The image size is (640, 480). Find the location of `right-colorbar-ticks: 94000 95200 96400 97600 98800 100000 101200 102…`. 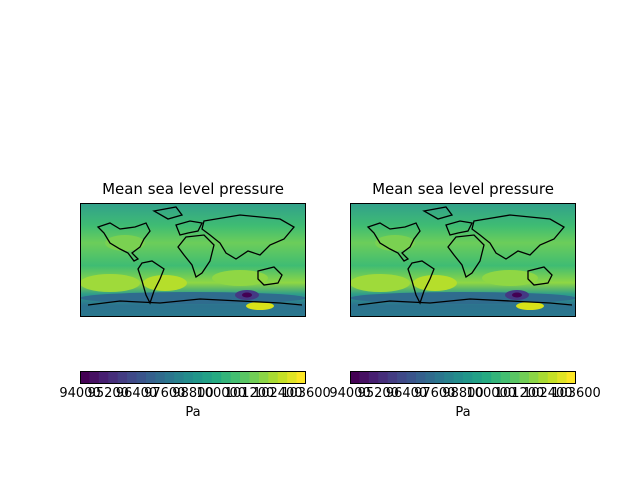

right-colorbar-ticks: 94000 95200 96400 97600 98800 100000 101200 102… is located at coordinates (465, 394).